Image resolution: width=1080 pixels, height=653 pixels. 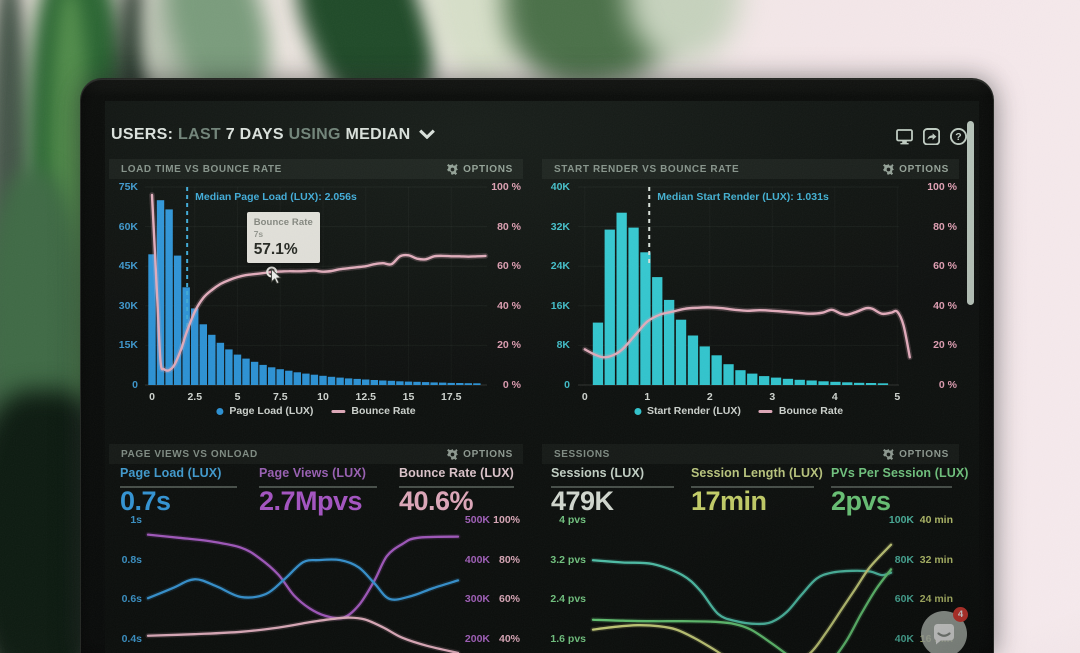 I want to click on toolbar: ?, so click(x=931, y=136).